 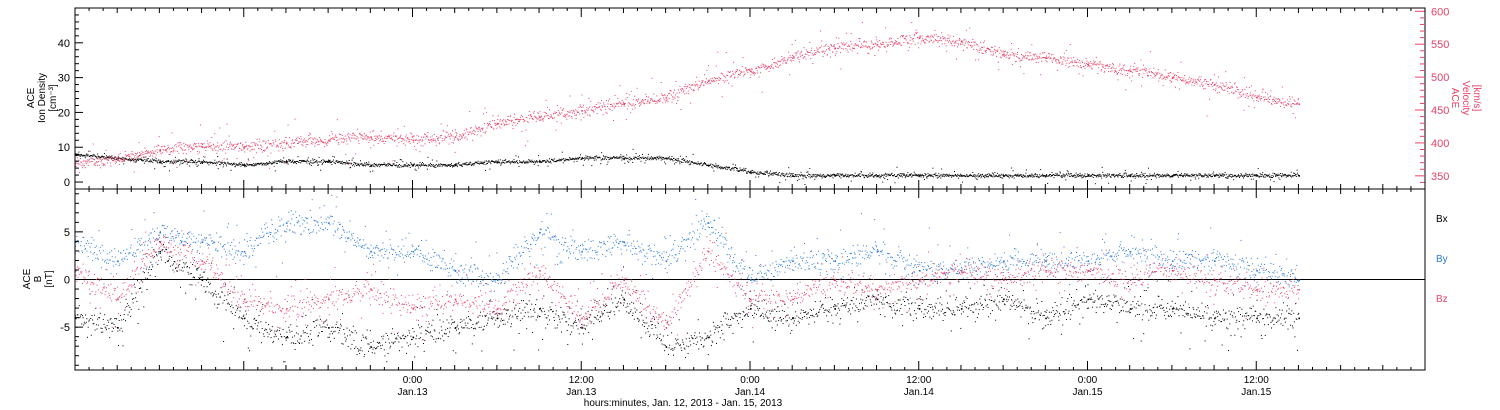 What do you see at coordinates (27, 278) in the screenshot?
I see `bottom-ylabel-line1: ACE` at bounding box center [27, 278].